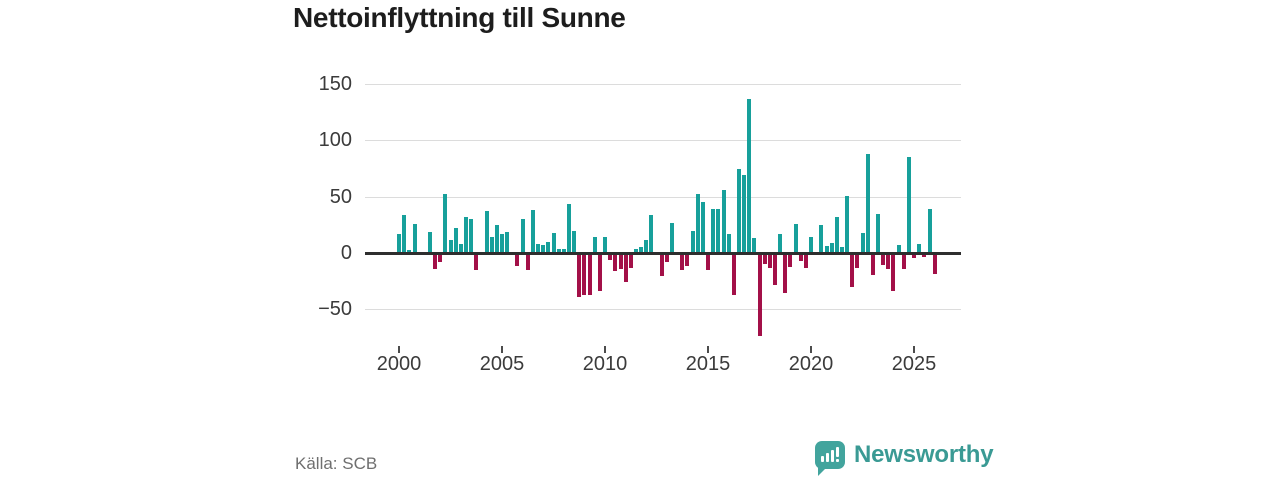  What do you see at coordinates (574, 241) in the screenshot?
I see `bar-2008-q3` at bounding box center [574, 241].